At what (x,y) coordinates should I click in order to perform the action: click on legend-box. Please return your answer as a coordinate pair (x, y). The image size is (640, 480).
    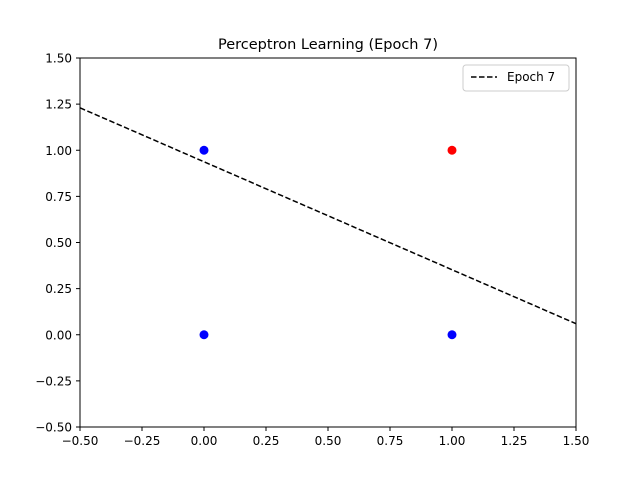
    Looking at the image, I should click on (516, 78).